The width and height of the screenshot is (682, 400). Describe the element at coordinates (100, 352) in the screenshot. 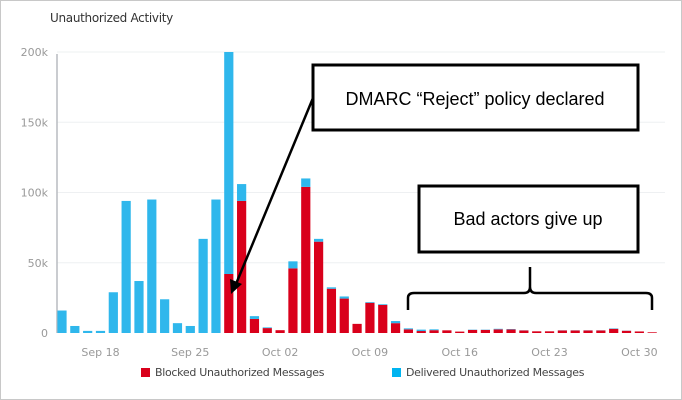

I see `x-tick-label: Sep 18` at that location.